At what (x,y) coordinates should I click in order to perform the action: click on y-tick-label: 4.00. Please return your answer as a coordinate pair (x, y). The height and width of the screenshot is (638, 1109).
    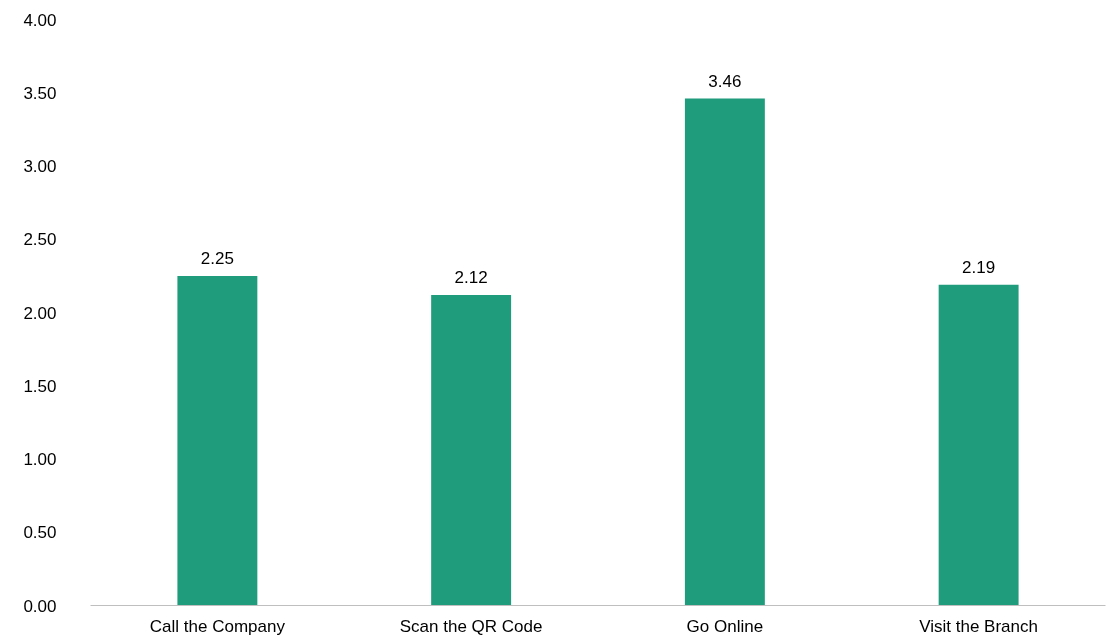
    Looking at the image, I should click on (40, 20).